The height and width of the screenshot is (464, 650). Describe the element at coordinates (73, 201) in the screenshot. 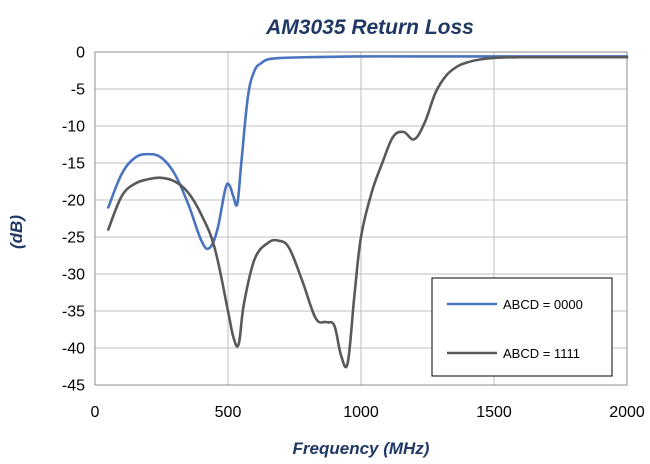

I see `y-tick-label: -20` at that location.